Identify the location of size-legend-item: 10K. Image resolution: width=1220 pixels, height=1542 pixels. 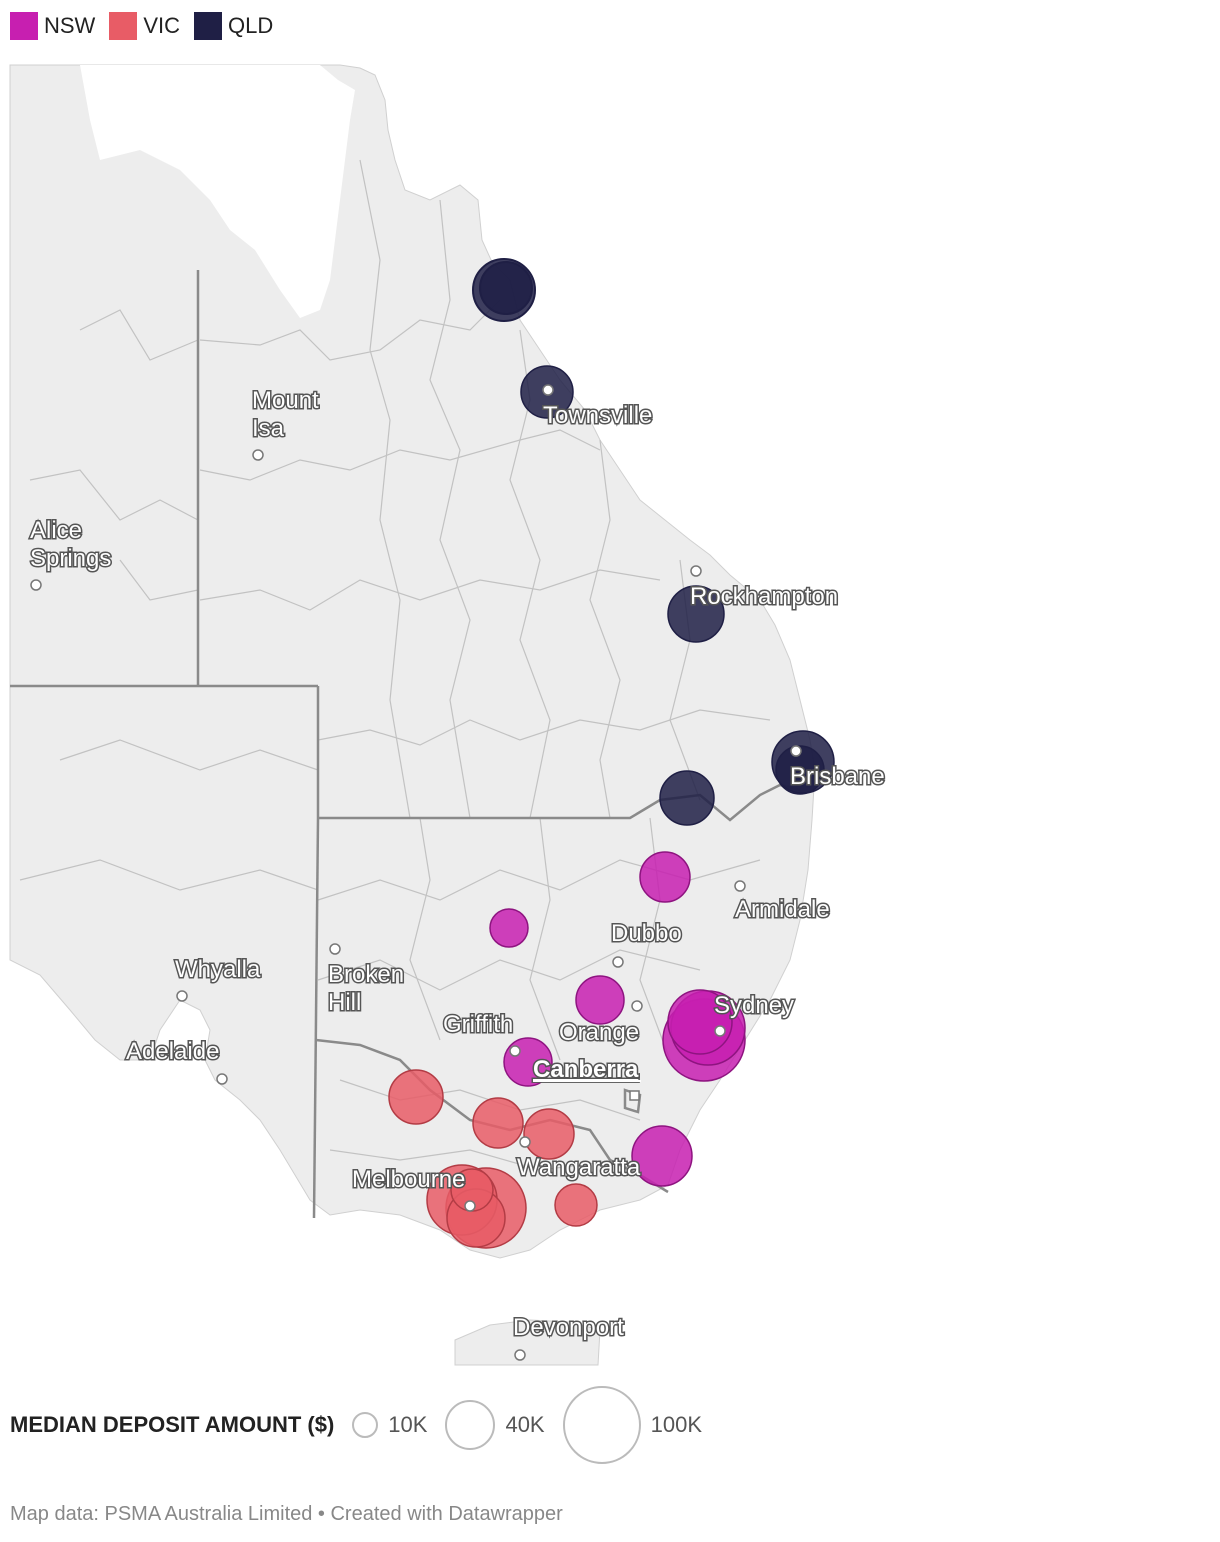
(389, 1425).